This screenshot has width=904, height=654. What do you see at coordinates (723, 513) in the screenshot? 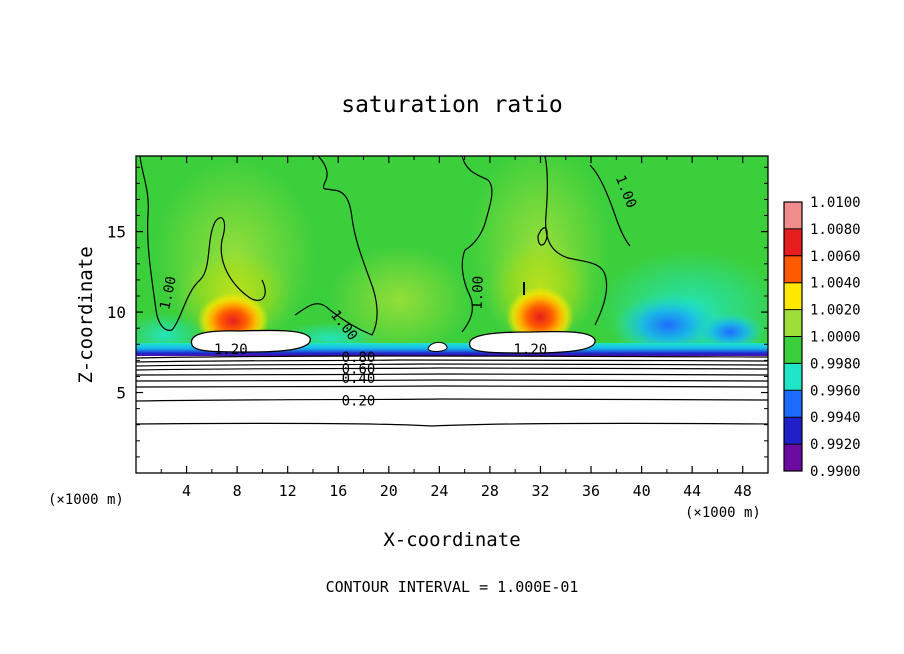
I see `x-axis-unit-right: (×1000 m)` at bounding box center [723, 513].